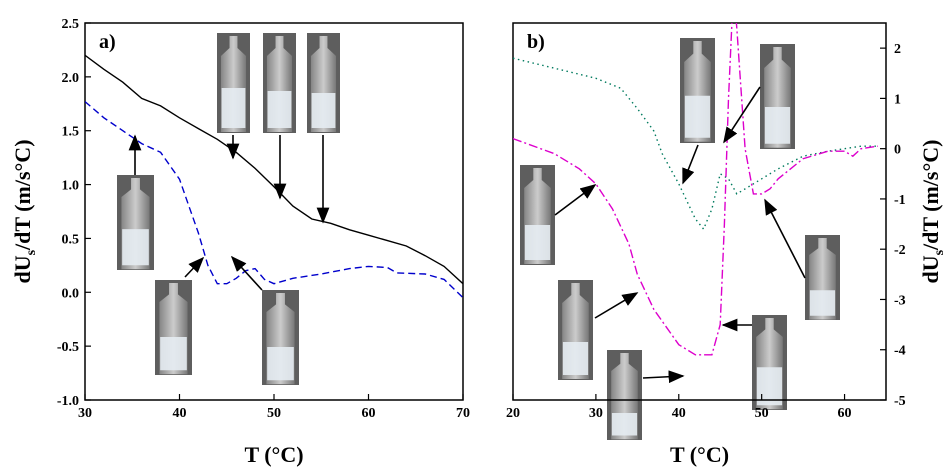  I want to click on y-tick-label: -0.5, so click(68, 347).